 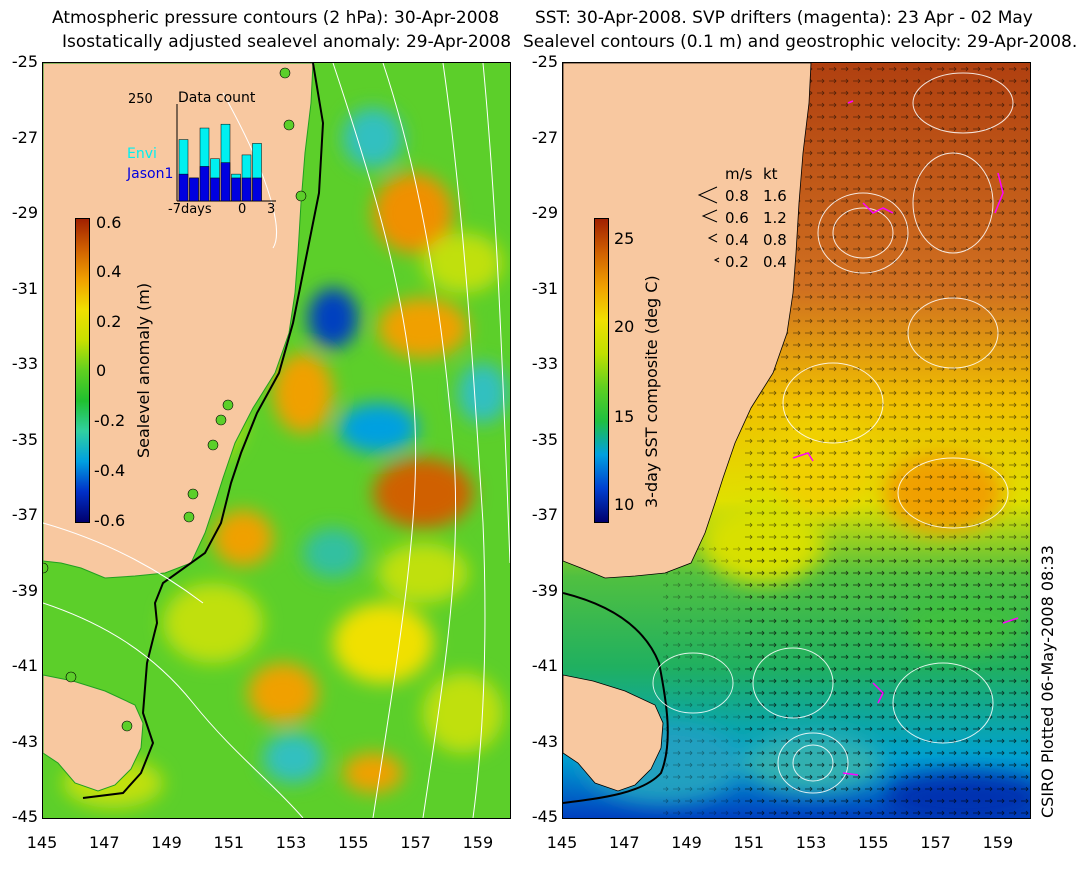 What do you see at coordinates (739, 174) in the screenshot?
I see `velocity-header-ms: m/s` at bounding box center [739, 174].